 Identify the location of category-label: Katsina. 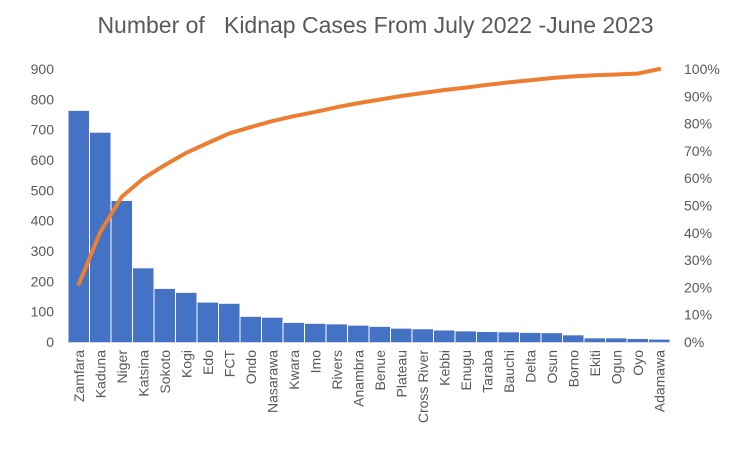
(143, 373).